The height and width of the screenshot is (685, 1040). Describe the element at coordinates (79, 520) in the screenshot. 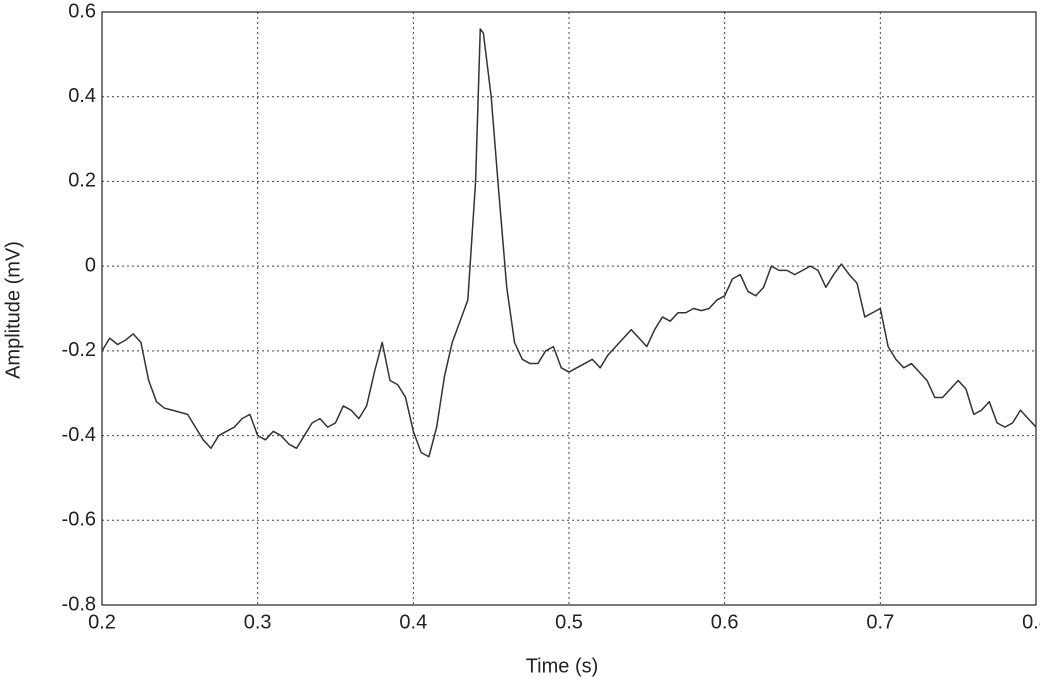

I see `y-tick-label: -0.6` at that location.